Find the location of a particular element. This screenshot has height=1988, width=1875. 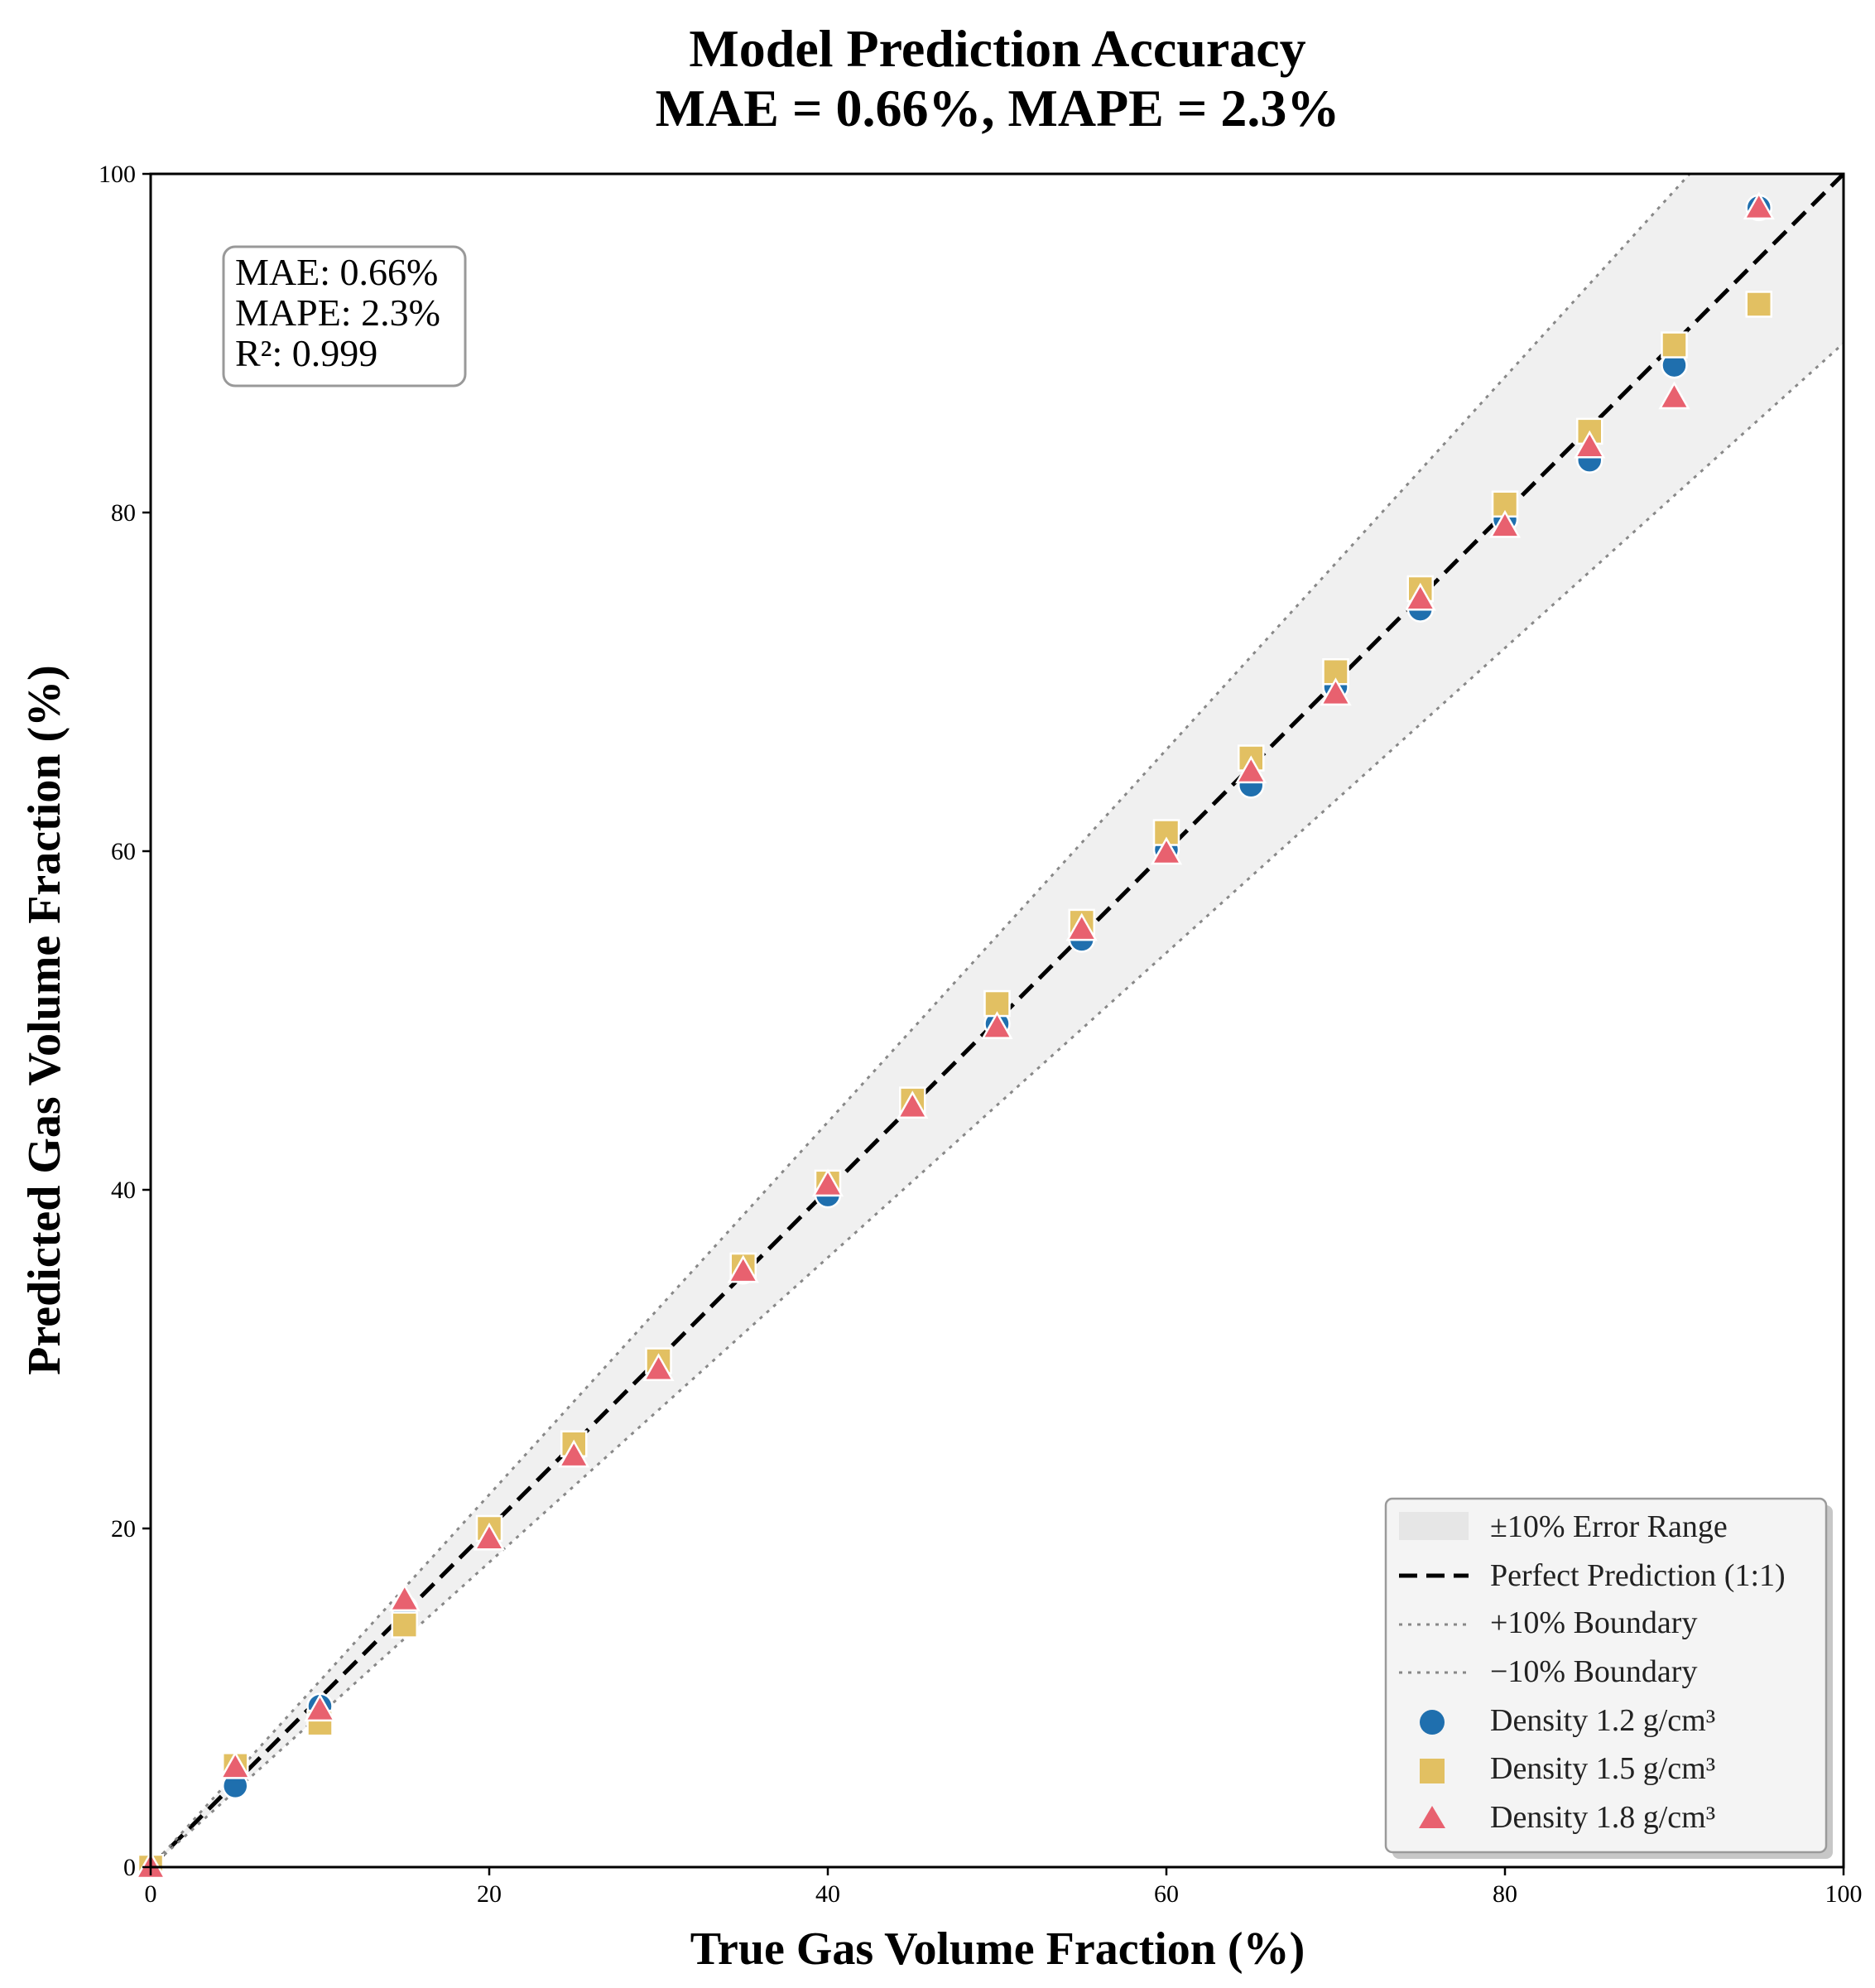

y-tick-label: 20 is located at coordinates (123, 1529).